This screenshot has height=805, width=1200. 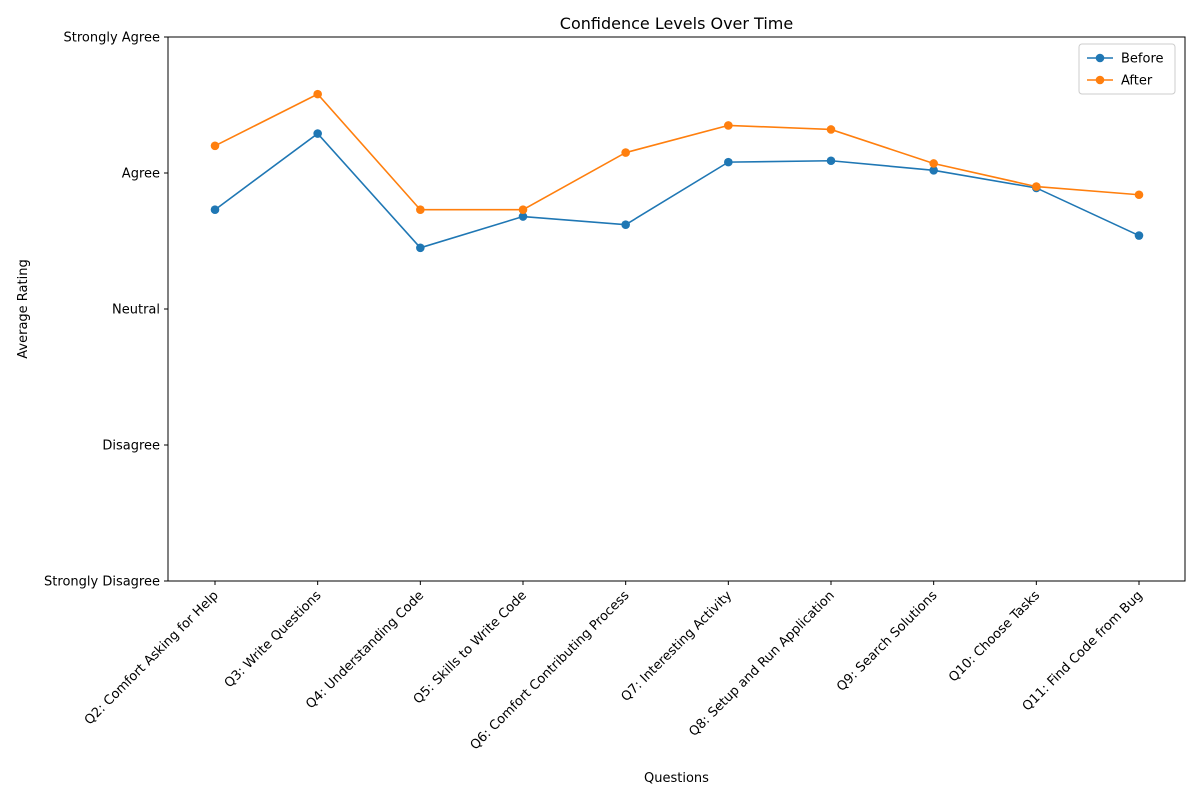 I want to click on series-before, so click(x=677, y=191).